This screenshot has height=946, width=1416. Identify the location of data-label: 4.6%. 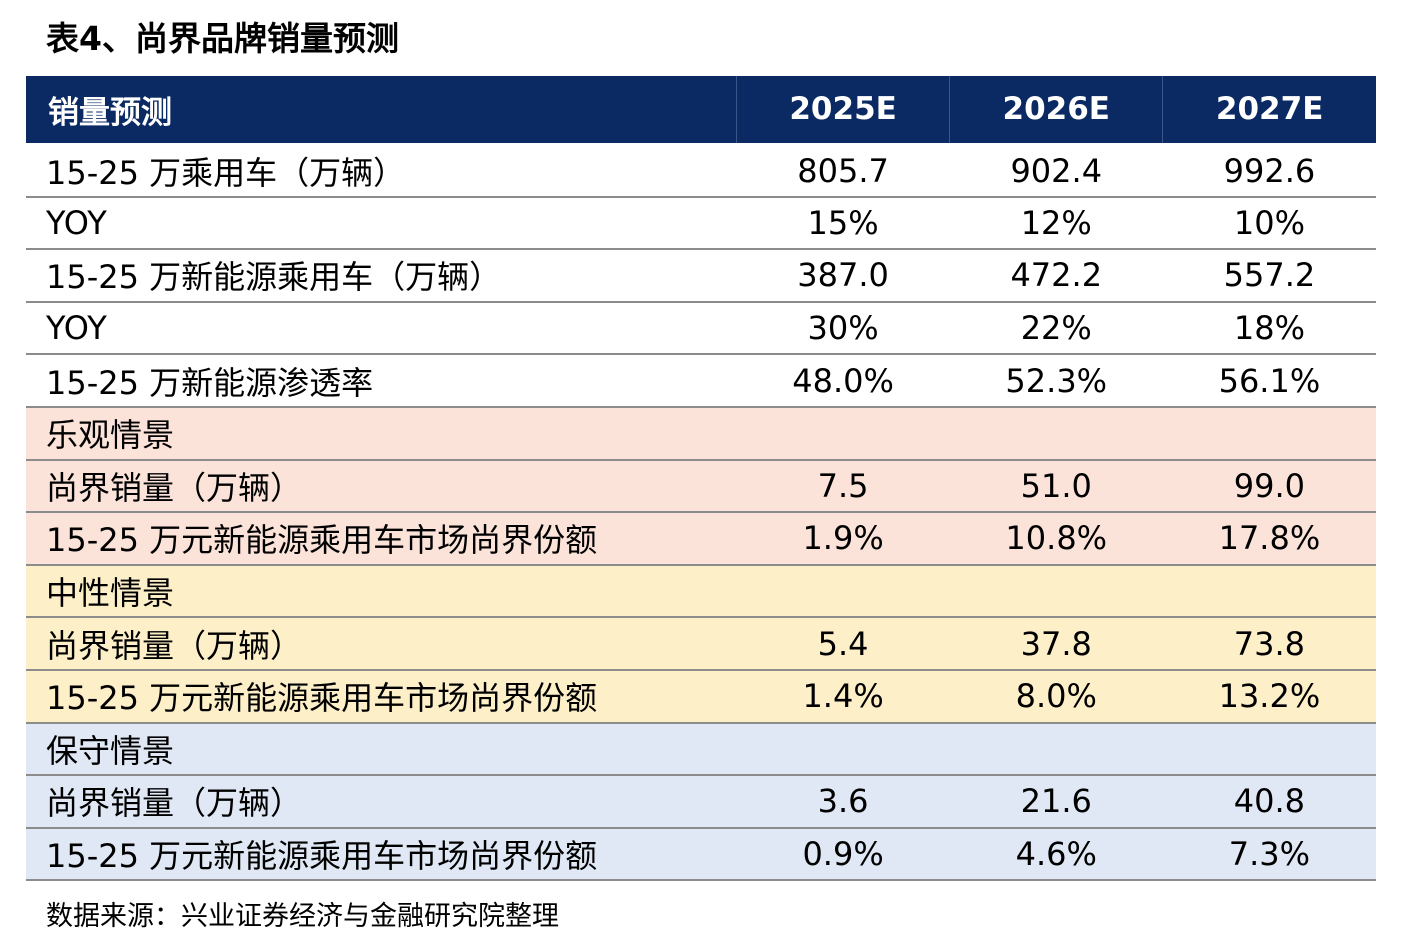
(1056, 854).